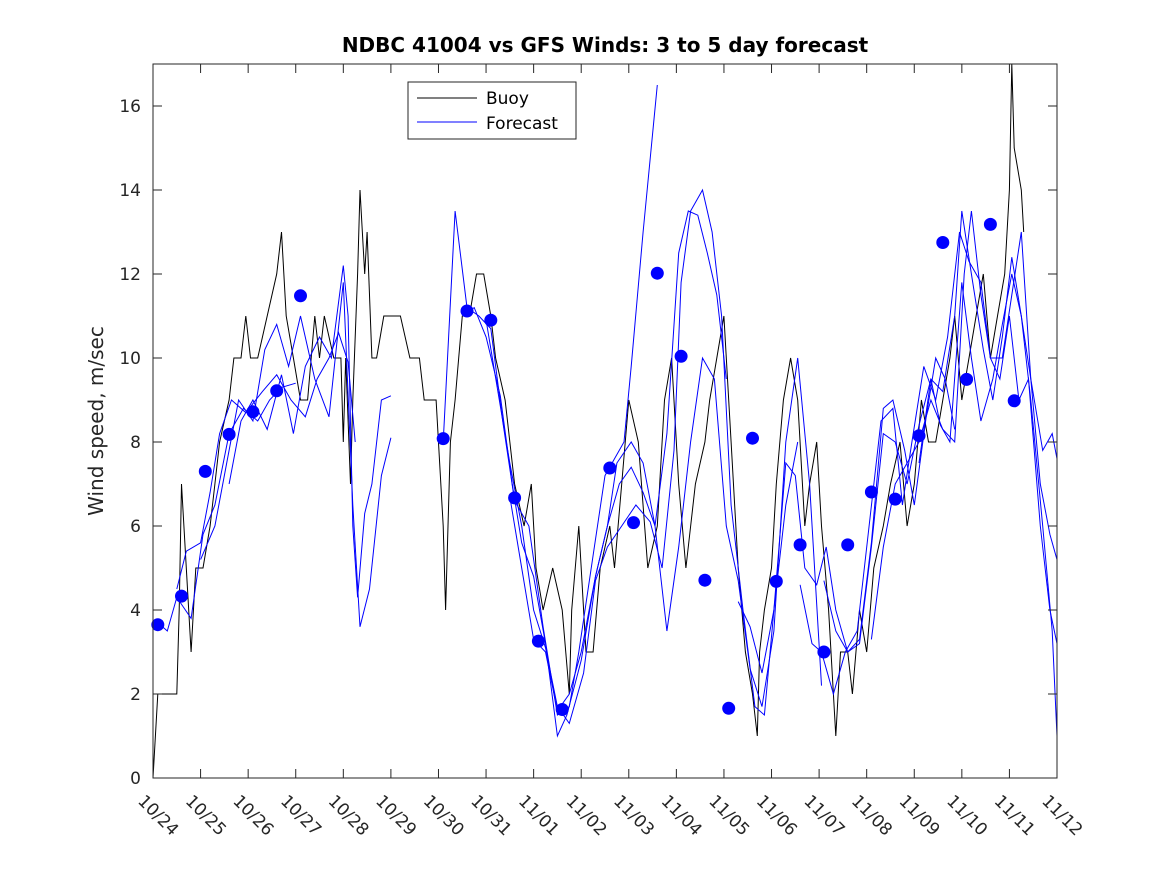  Describe the element at coordinates (130, 107) in the screenshot. I see `y-tick-label: 16` at that location.